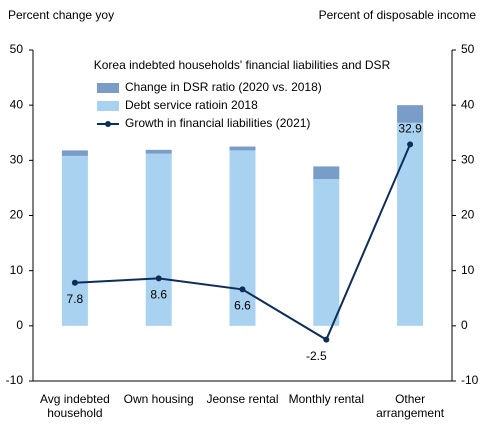 The height and width of the screenshot is (427, 485). What do you see at coordinates (242, 306) in the screenshot?
I see `data-label: 6.6` at bounding box center [242, 306].